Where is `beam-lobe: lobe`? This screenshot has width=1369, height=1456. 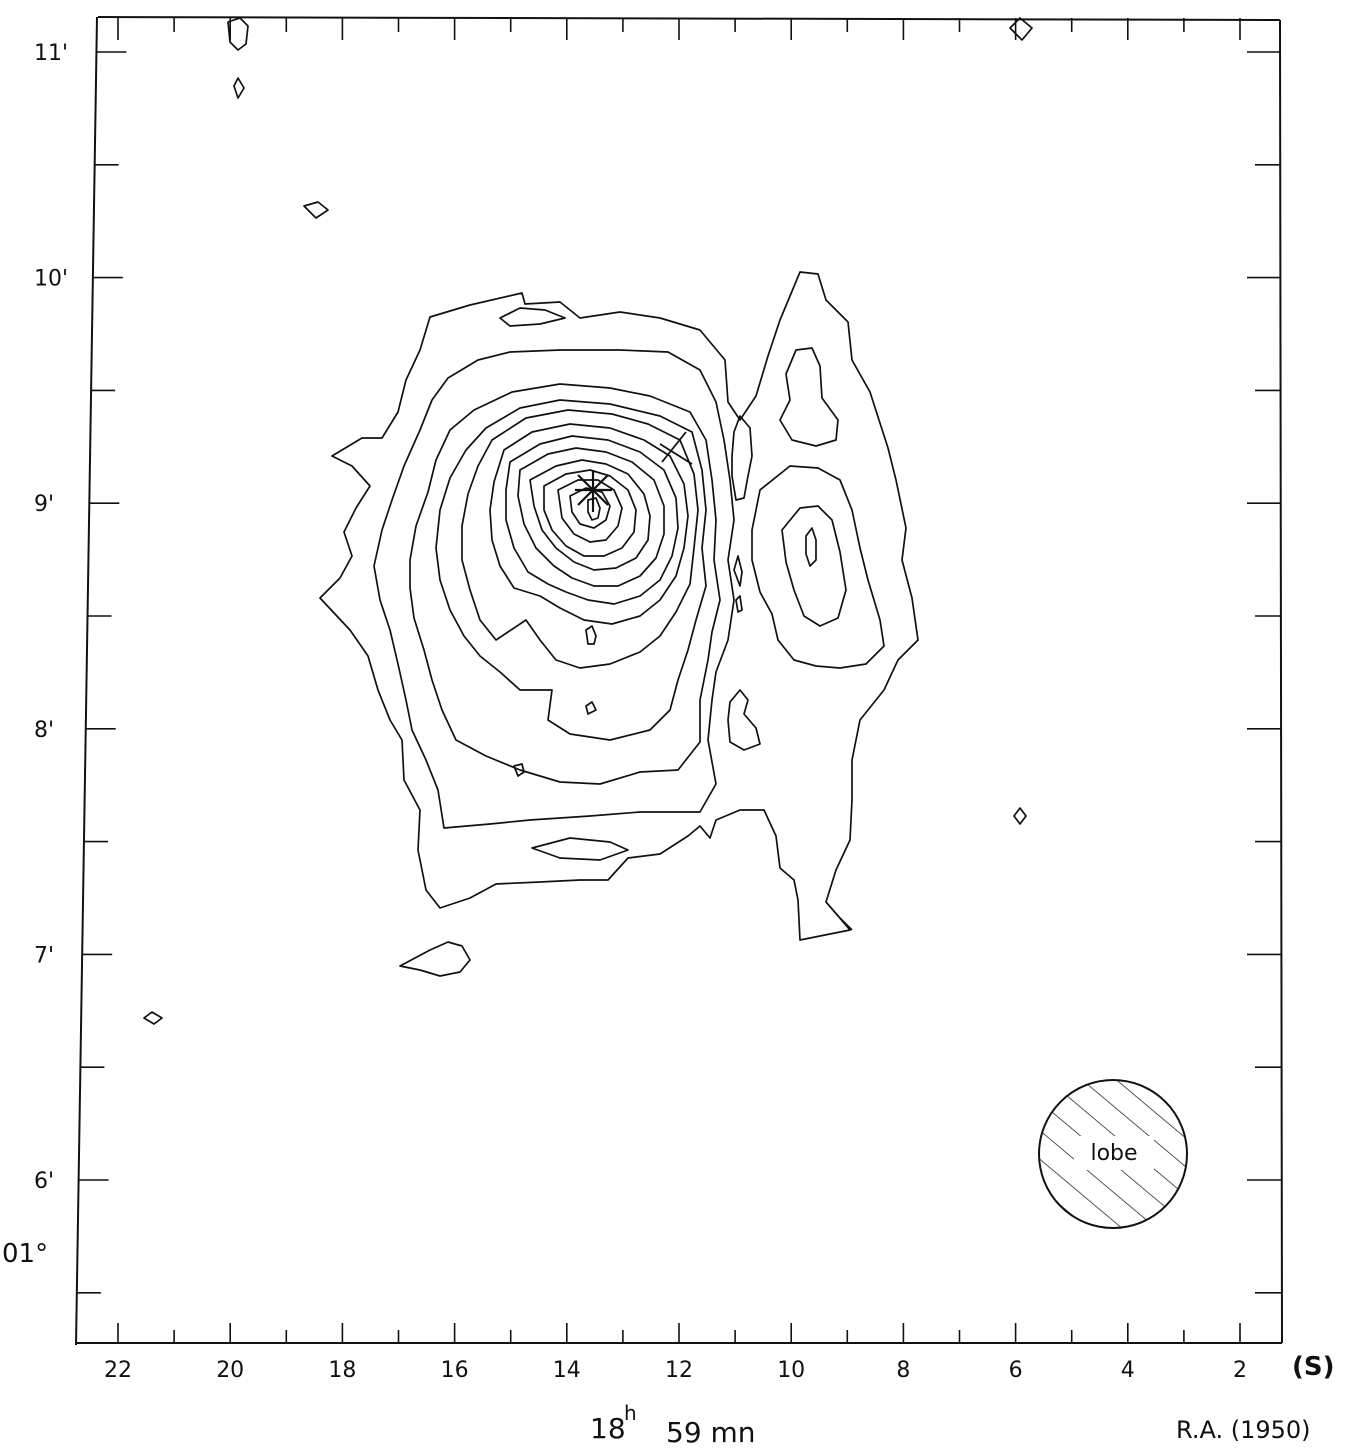
beam-lobe: lobe is located at coordinates (1113, 1154).